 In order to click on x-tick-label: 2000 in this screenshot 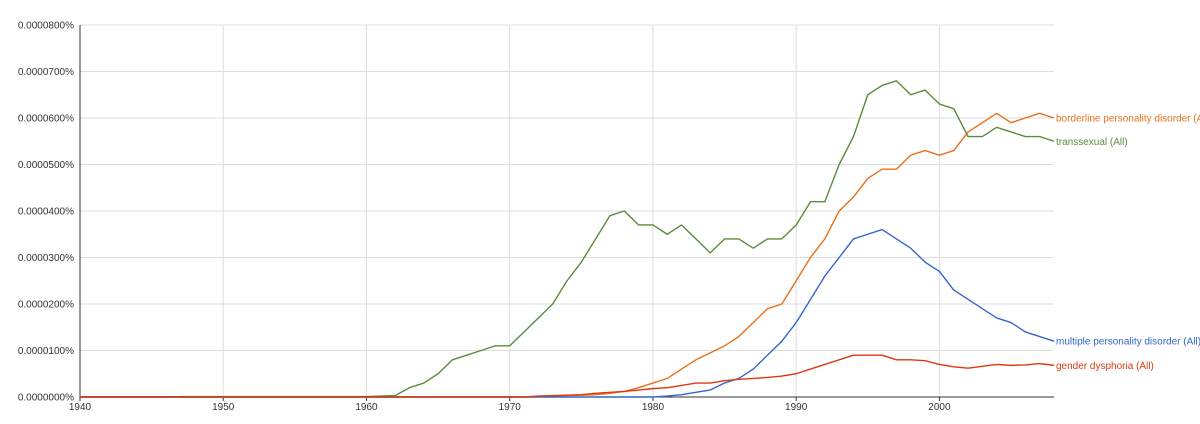, I will do `click(939, 407)`.